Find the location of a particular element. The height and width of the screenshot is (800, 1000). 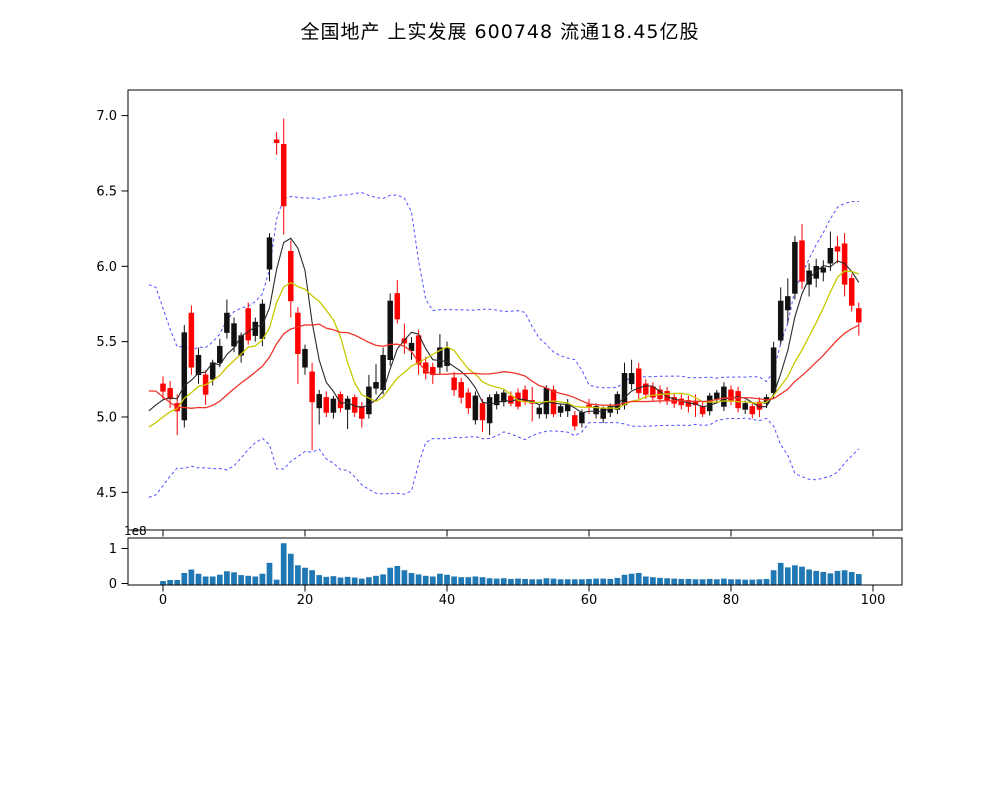

y-axis-tick-label: 5.5 is located at coordinates (106, 342).